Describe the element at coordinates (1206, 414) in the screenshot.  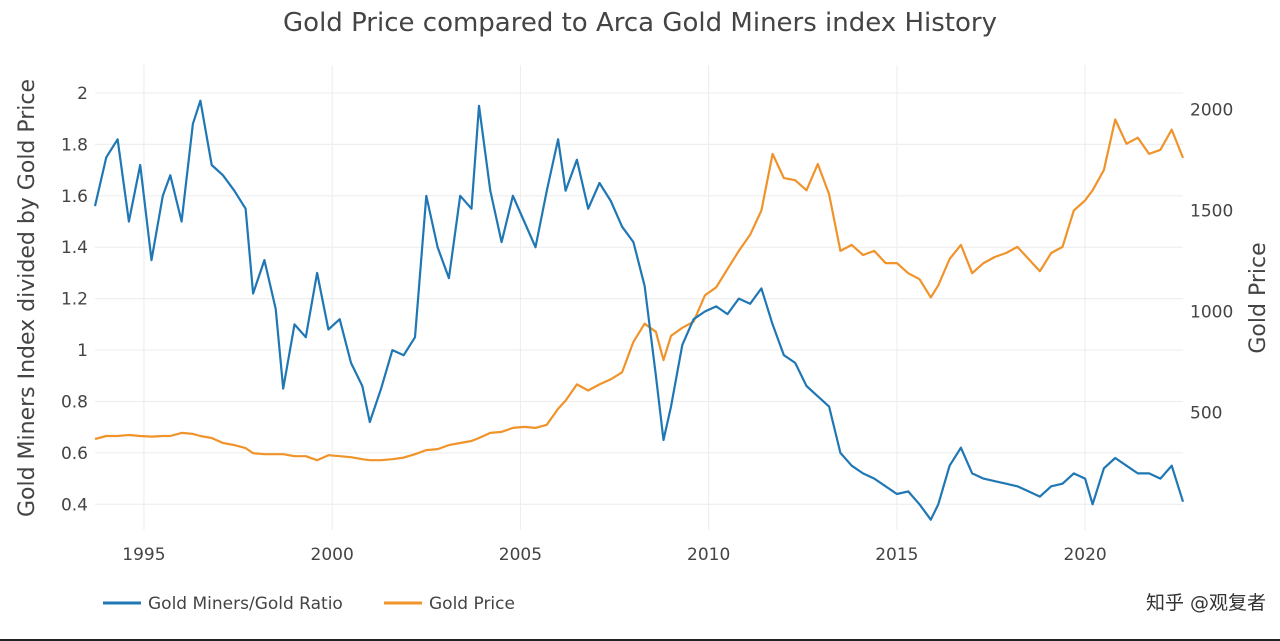
I see `y2-tick-label: 500` at that location.